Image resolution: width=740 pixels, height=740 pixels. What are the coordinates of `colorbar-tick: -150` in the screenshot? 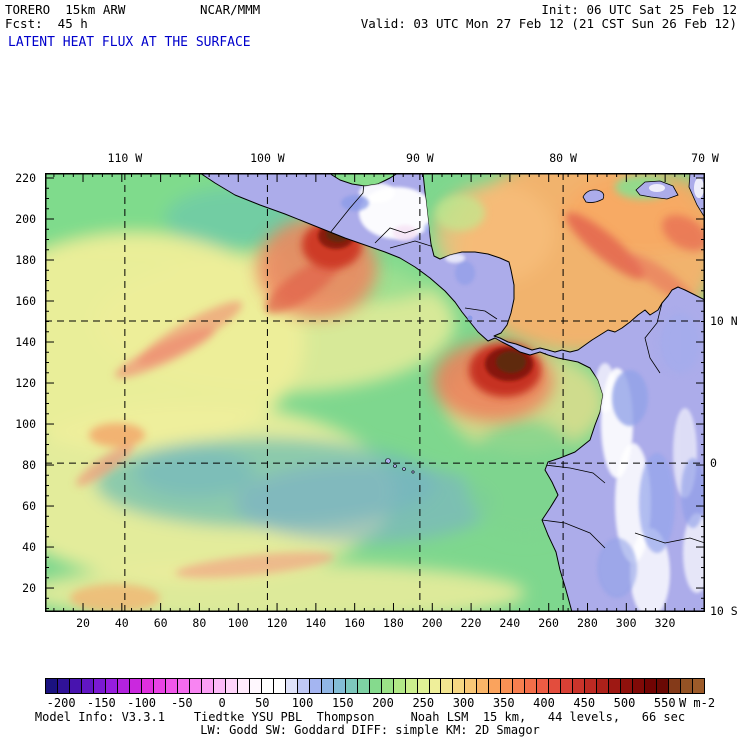 It's located at (101, 703).